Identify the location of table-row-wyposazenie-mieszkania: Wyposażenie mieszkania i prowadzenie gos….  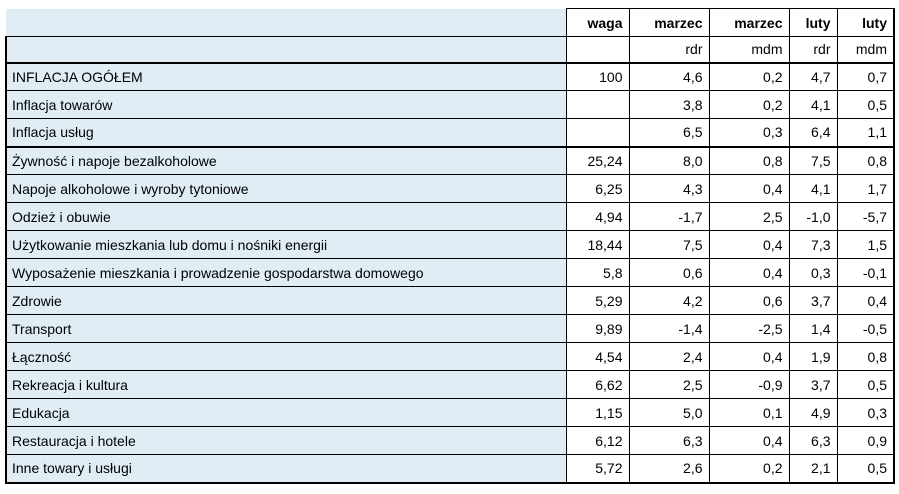
(450, 272).